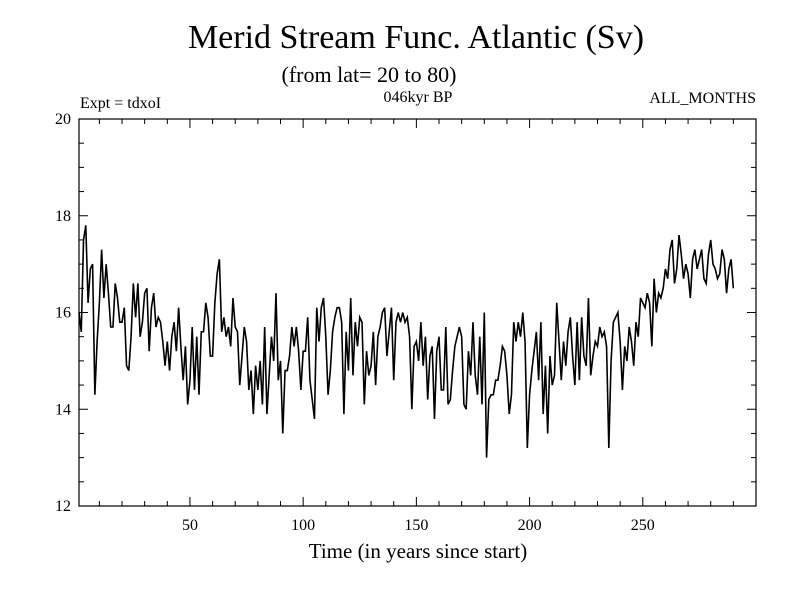  Describe the element at coordinates (416, 525) in the screenshot. I see `x-tick-label: 150` at that location.